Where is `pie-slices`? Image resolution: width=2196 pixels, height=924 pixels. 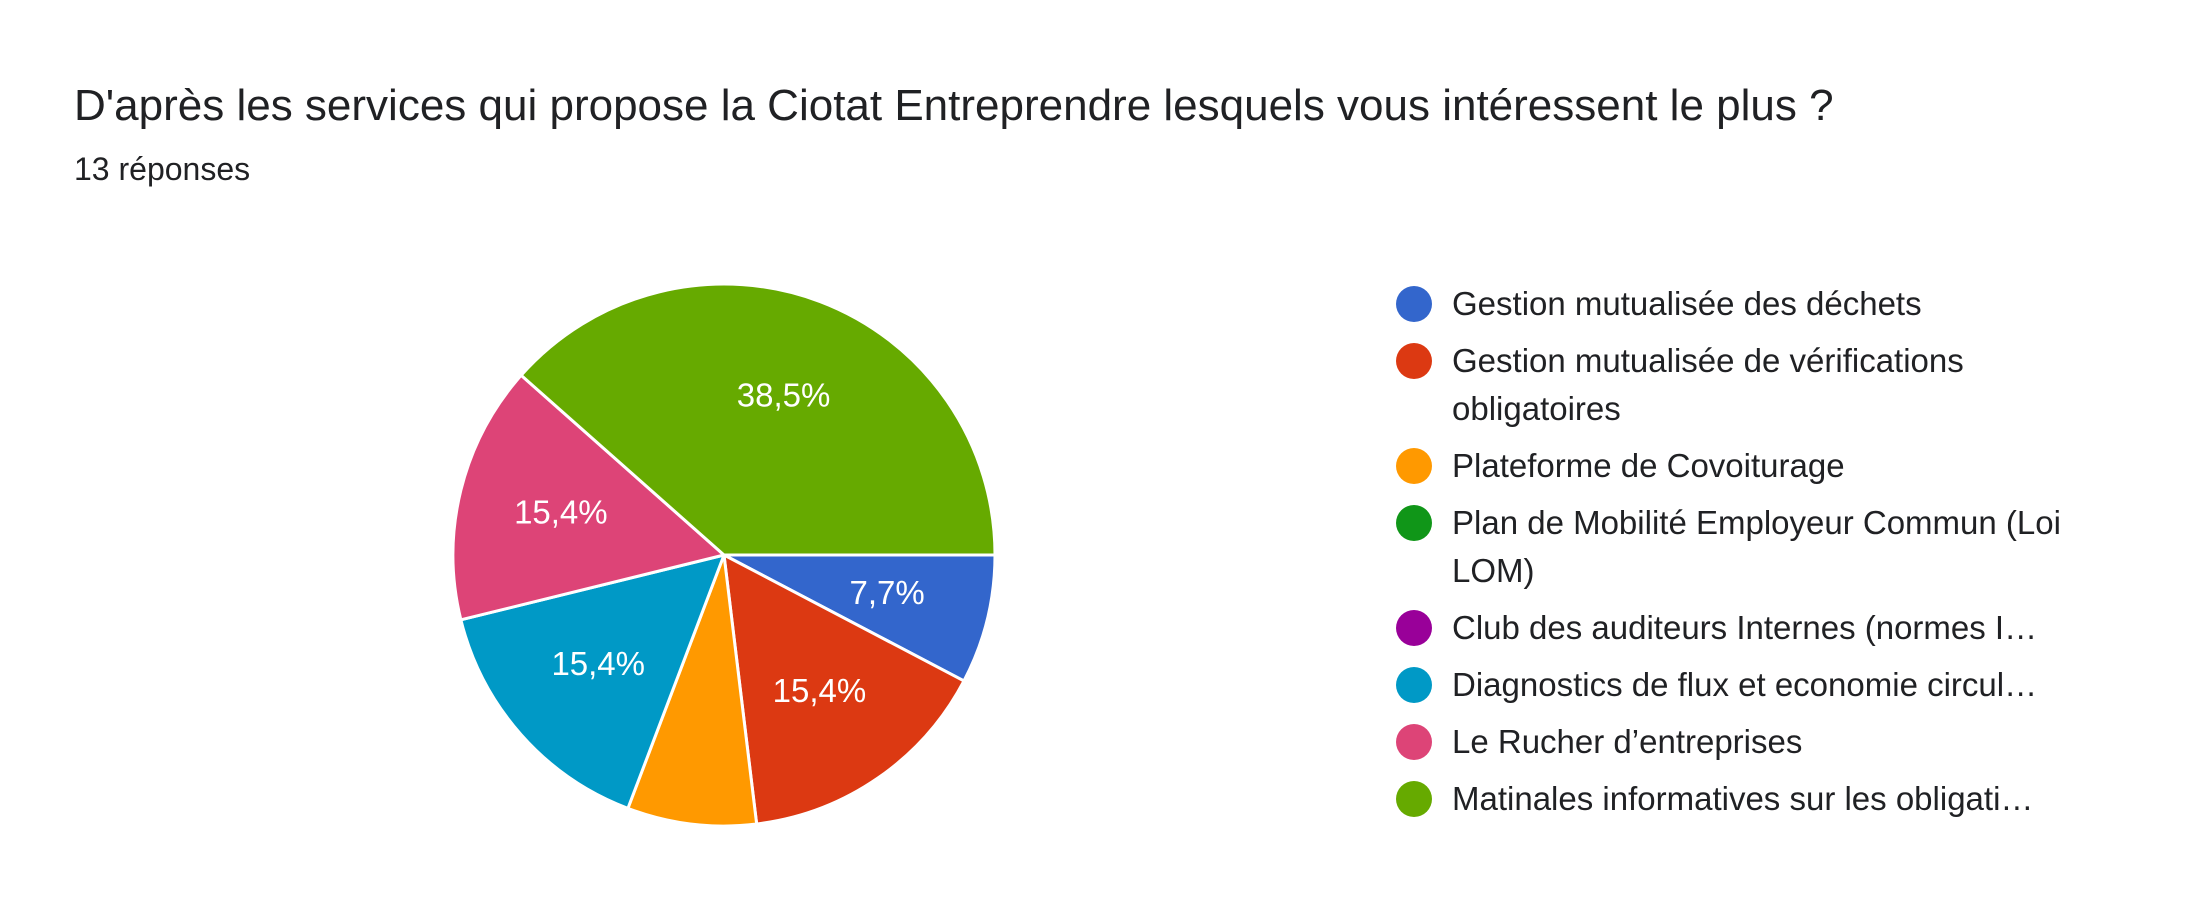 pie-slices is located at coordinates (724, 555).